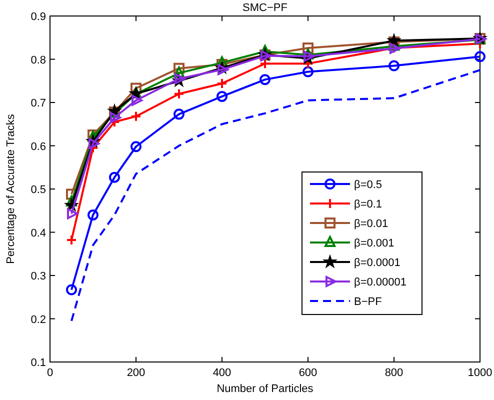  What do you see at coordinates (371, 224) in the screenshot?
I see `legend-label: β=0.01` at bounding box center [371, 224].